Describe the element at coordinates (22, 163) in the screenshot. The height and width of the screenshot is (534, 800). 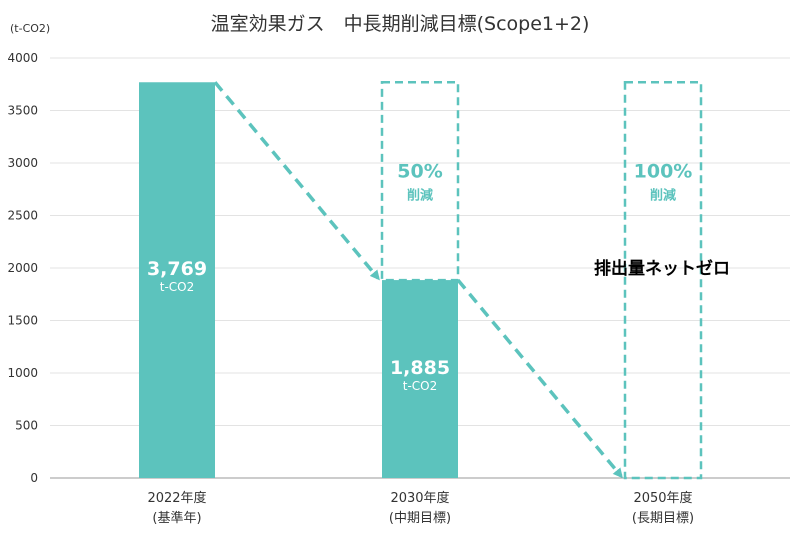
I see `y-tick-label-3000: 3000` at that location.